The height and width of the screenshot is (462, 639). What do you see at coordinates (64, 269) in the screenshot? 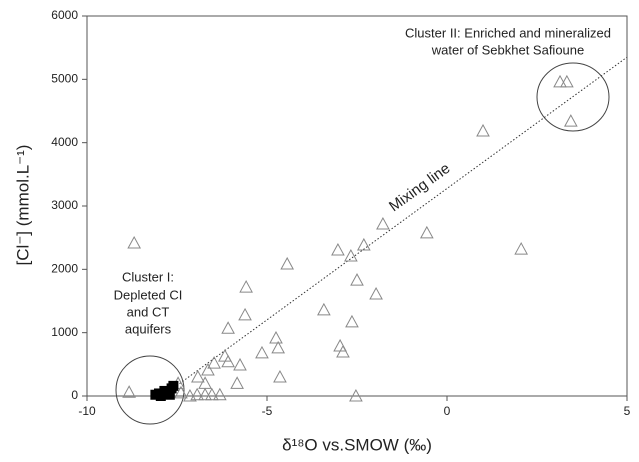
I see `y-tick-label: 2000` at bounding box center [64, 269].